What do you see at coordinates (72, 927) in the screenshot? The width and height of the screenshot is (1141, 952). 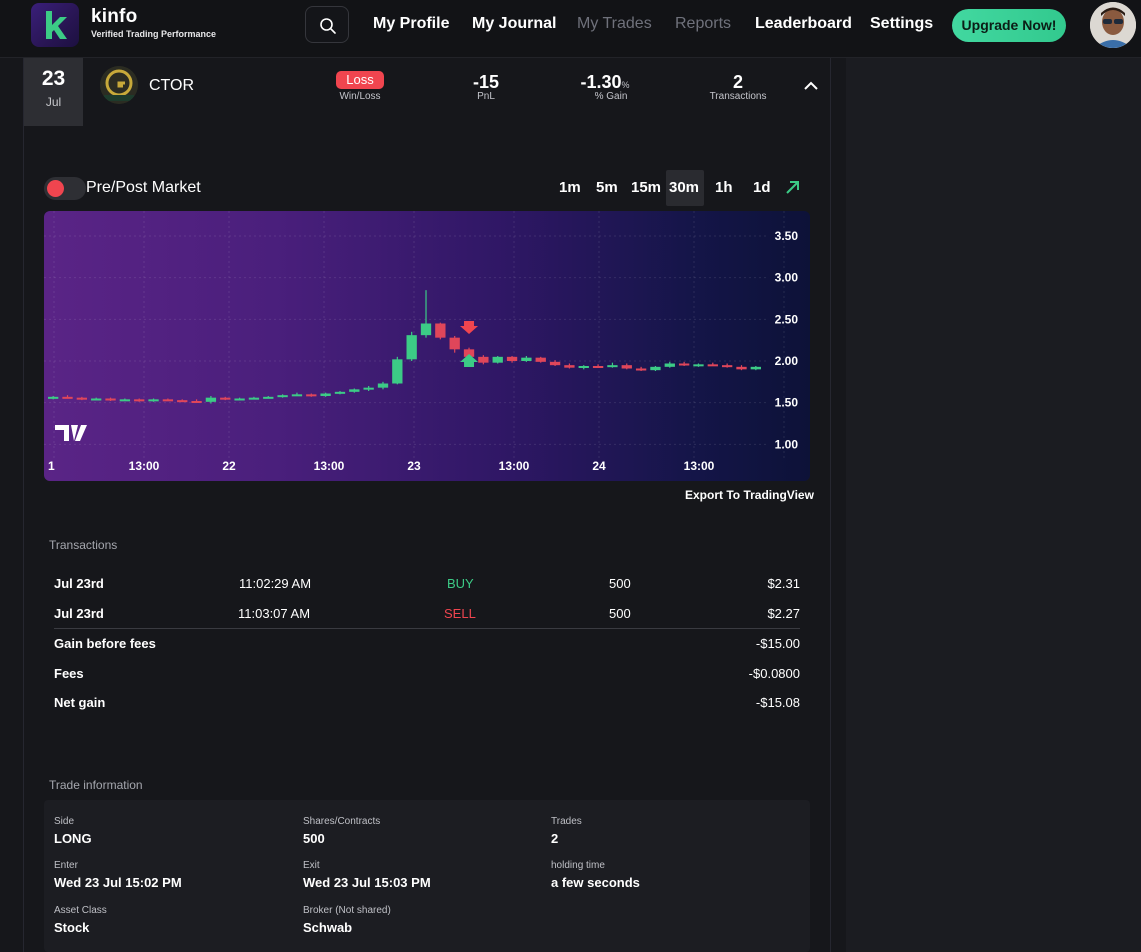 I see `asset-class-value: Stock` at bounding box center [72, 927].